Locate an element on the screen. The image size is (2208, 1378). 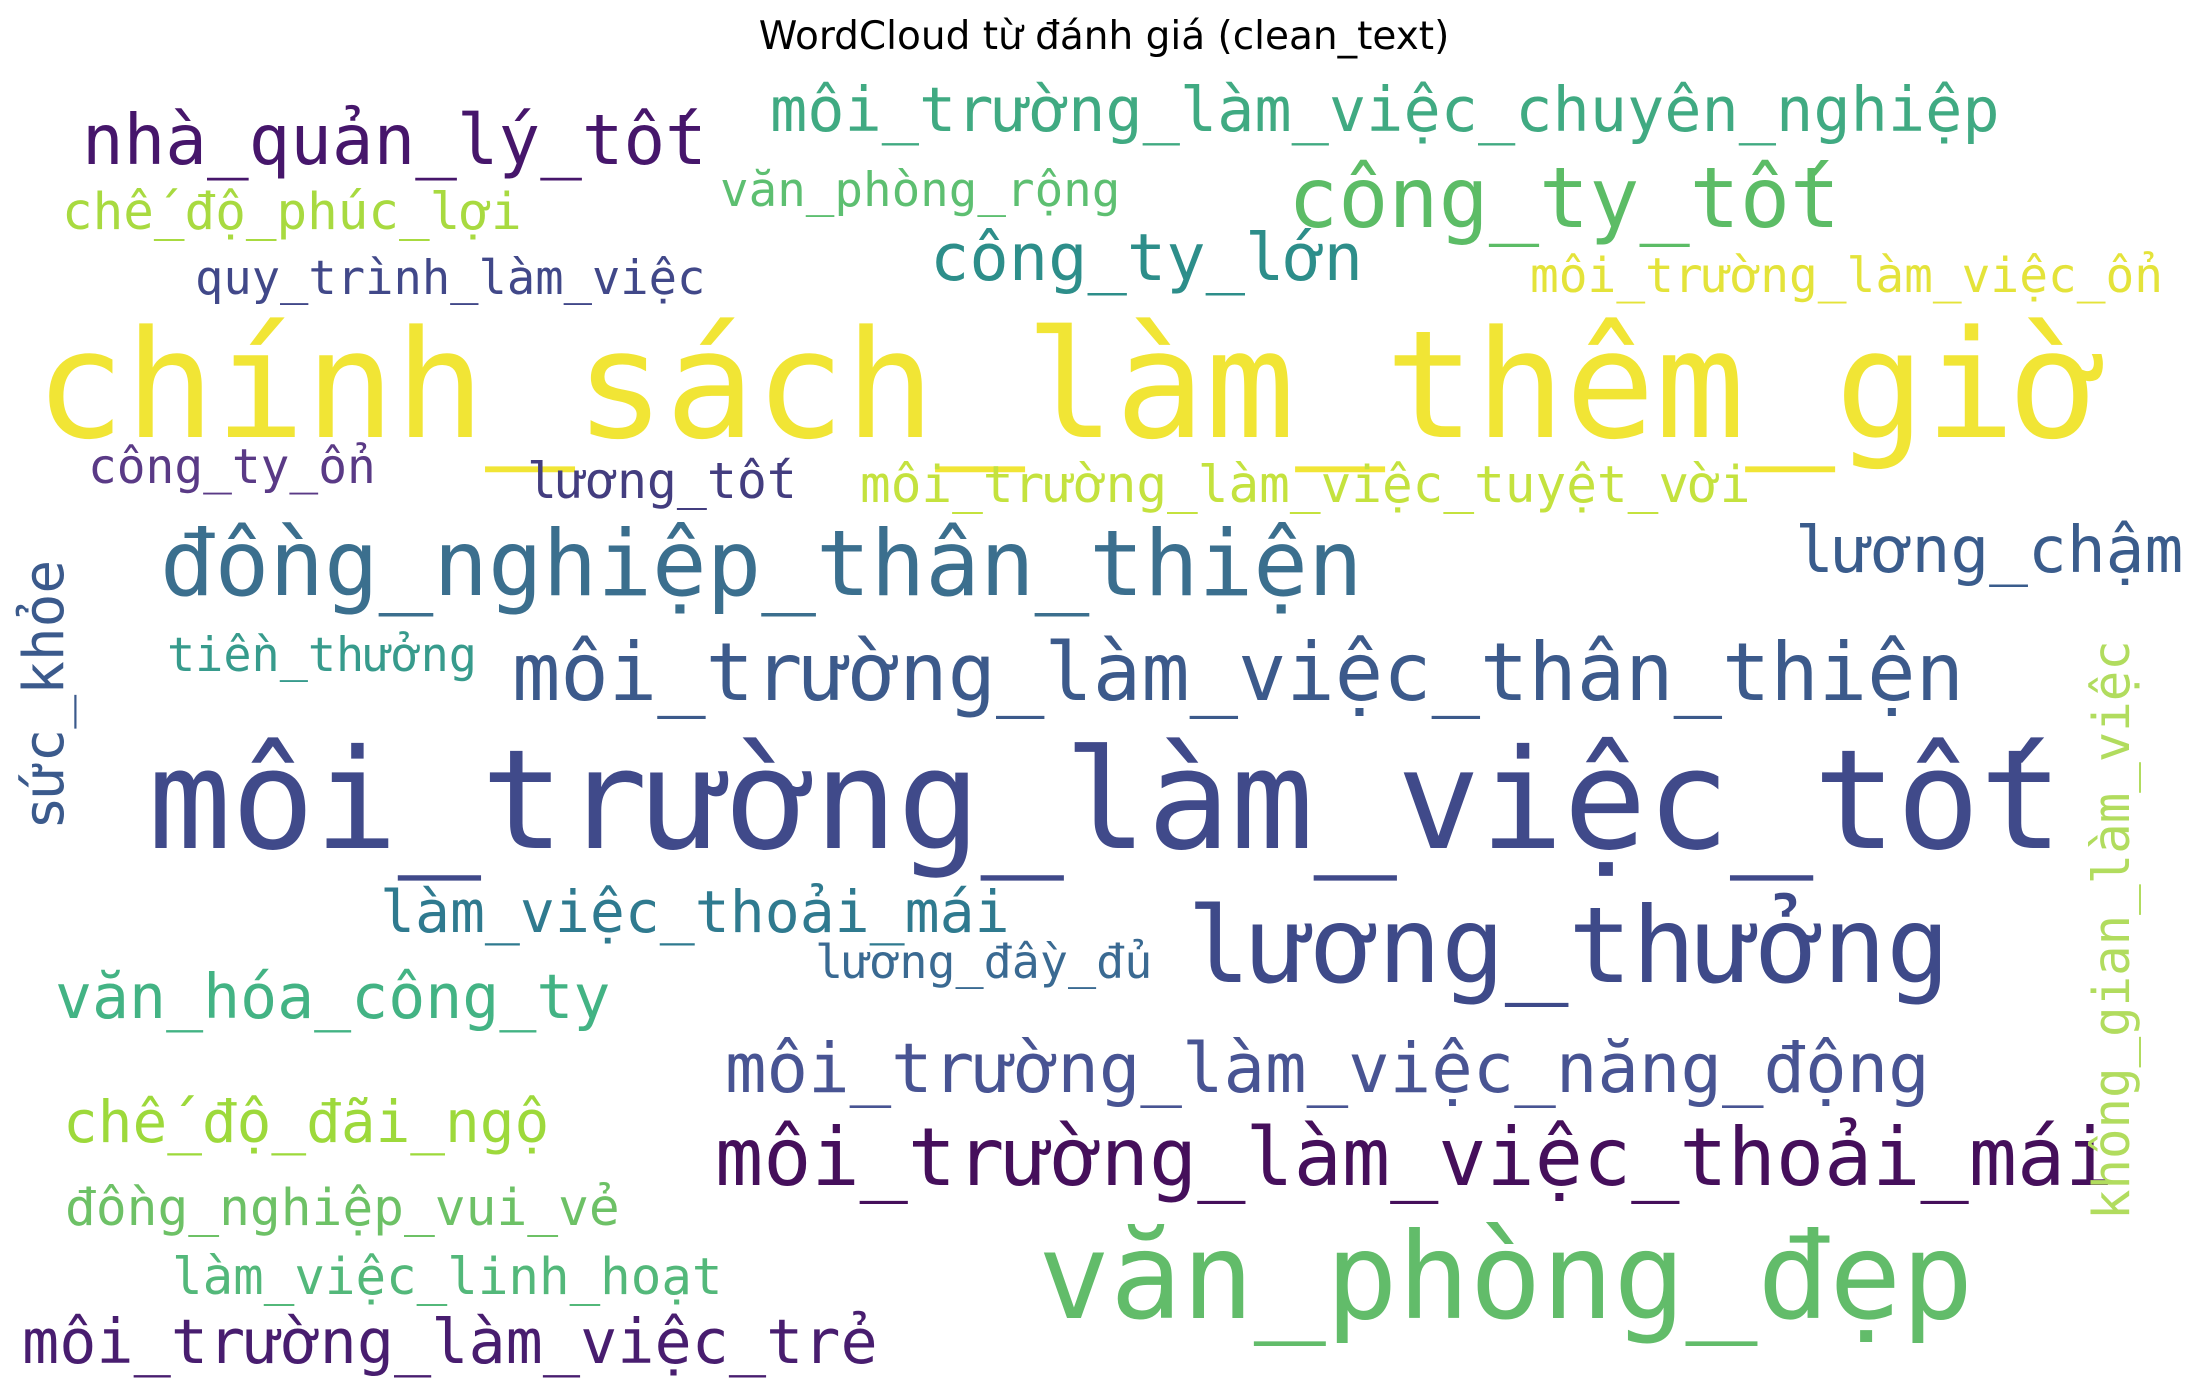
word-28: tiền_thưởng is located at coordinates (322, 656).